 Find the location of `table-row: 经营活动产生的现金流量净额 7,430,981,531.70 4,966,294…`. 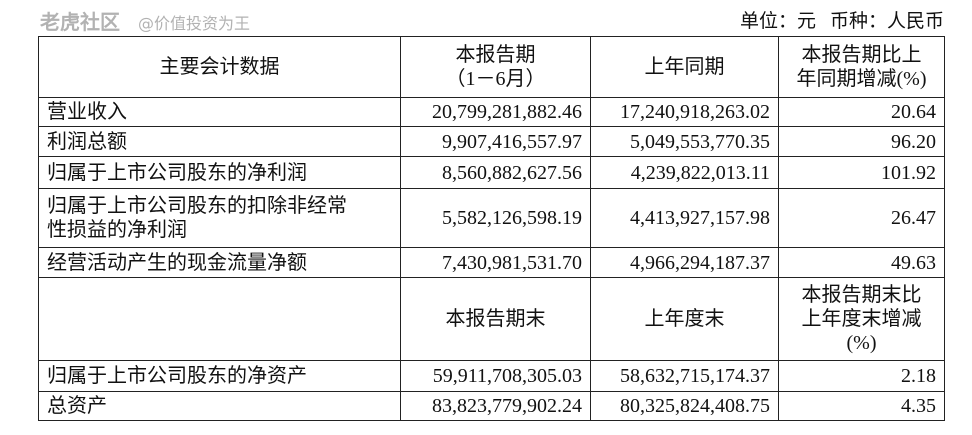

table-row: 经营活动产生的现金流量净额 7,430,981,531.70 4,966,294… is located at coordinates (491, 262).